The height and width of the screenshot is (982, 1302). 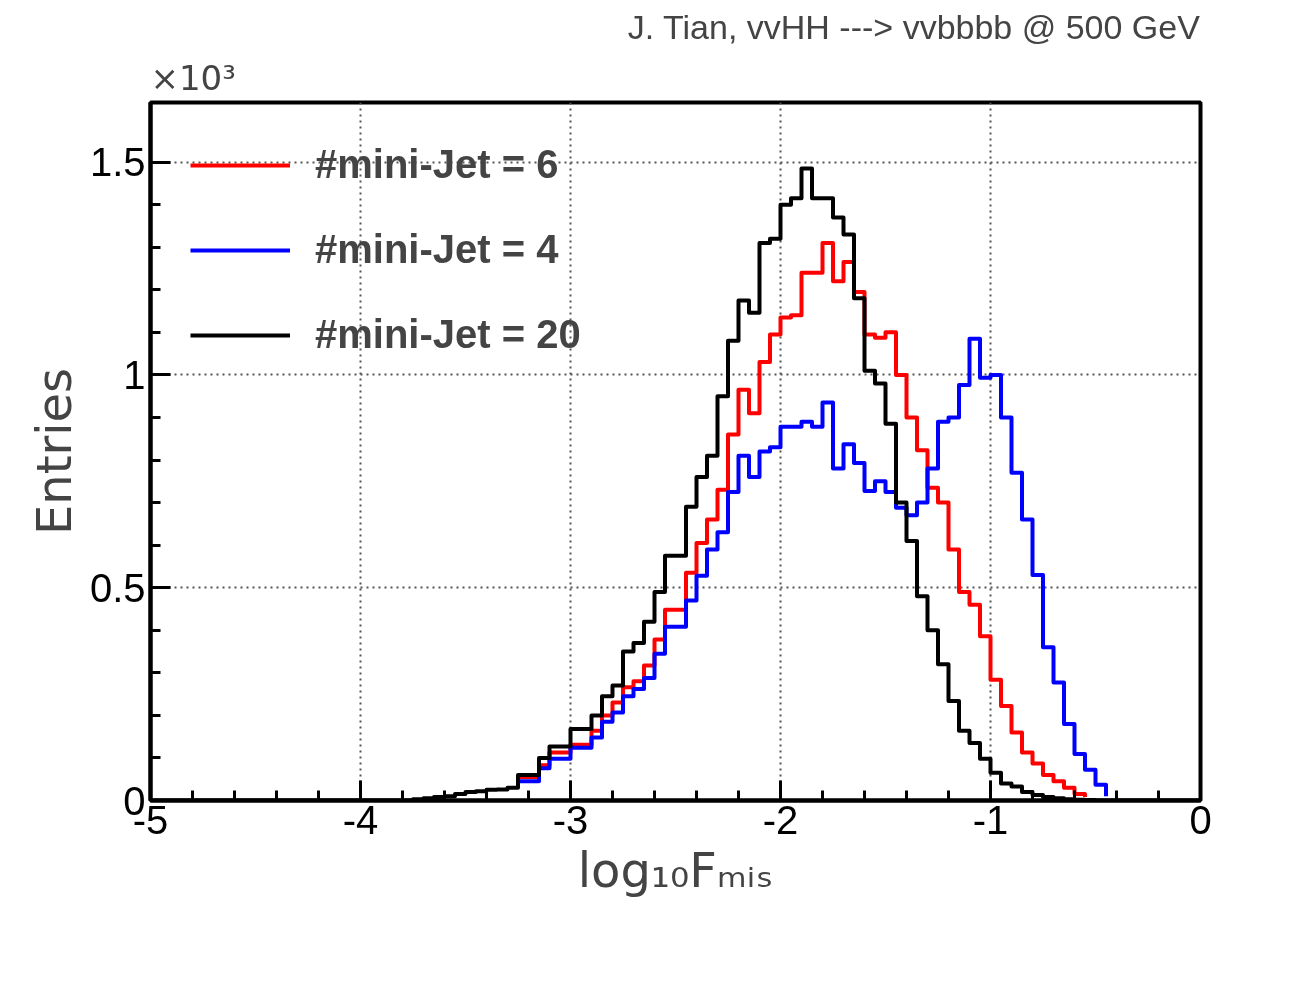 What do you see at coordinates (360, 819) in the screenshot?
I see `x-tick-label: -4` at bounding box center [360, 819].